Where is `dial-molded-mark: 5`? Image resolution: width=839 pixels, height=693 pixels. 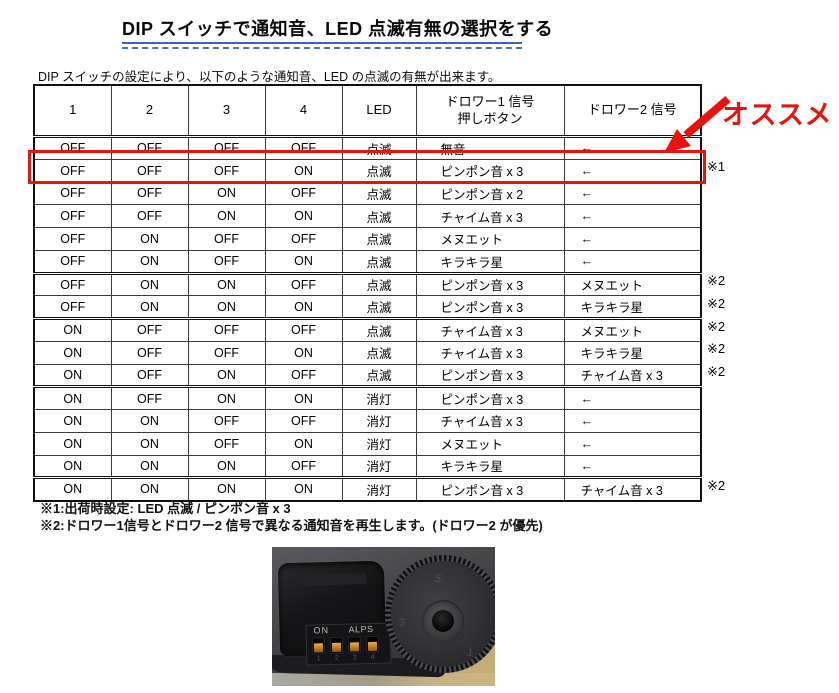
dial-molded-mark: 5 is located at coordinates (438, 579).